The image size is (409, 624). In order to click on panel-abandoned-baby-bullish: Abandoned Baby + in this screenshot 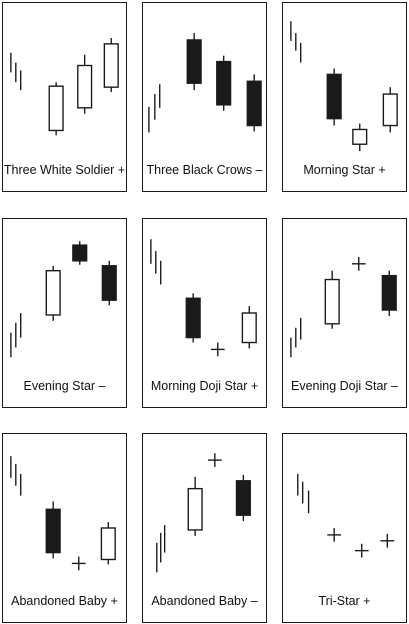, I will do `click(64, 528)`.